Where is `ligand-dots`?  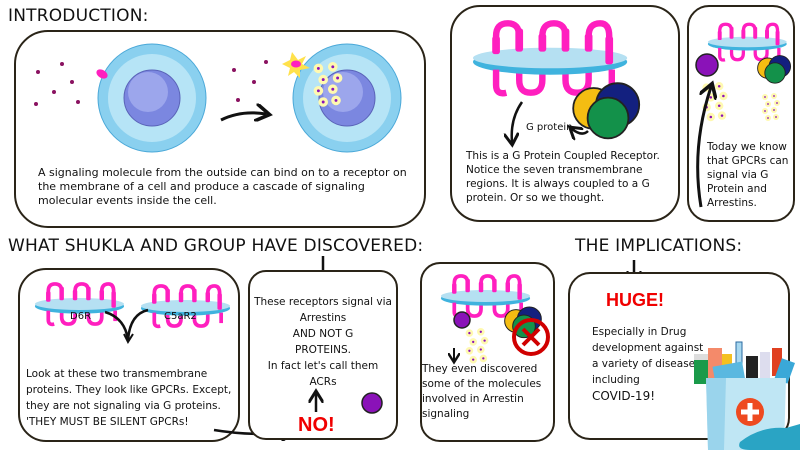 ligand-dots is located at coordinates (151, 83).